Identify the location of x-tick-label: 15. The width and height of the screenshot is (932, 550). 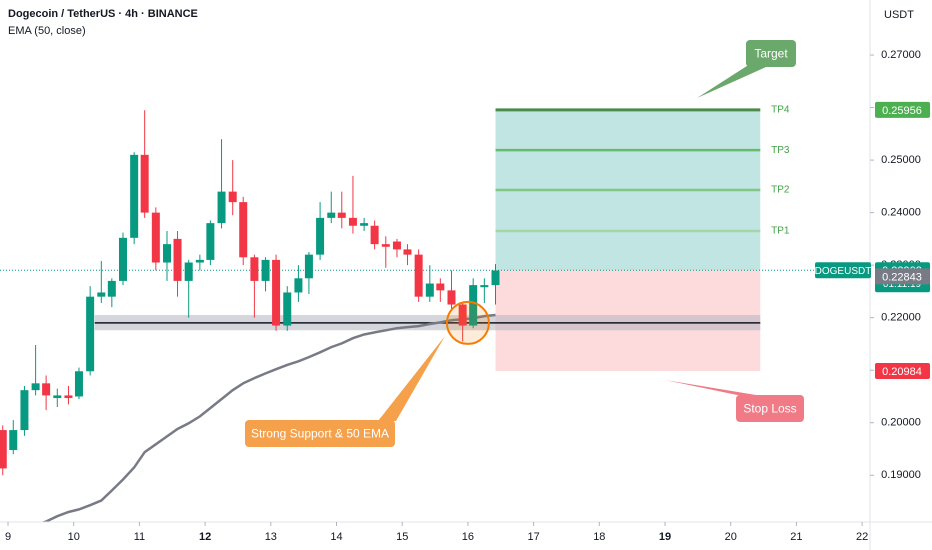
(402, 537).